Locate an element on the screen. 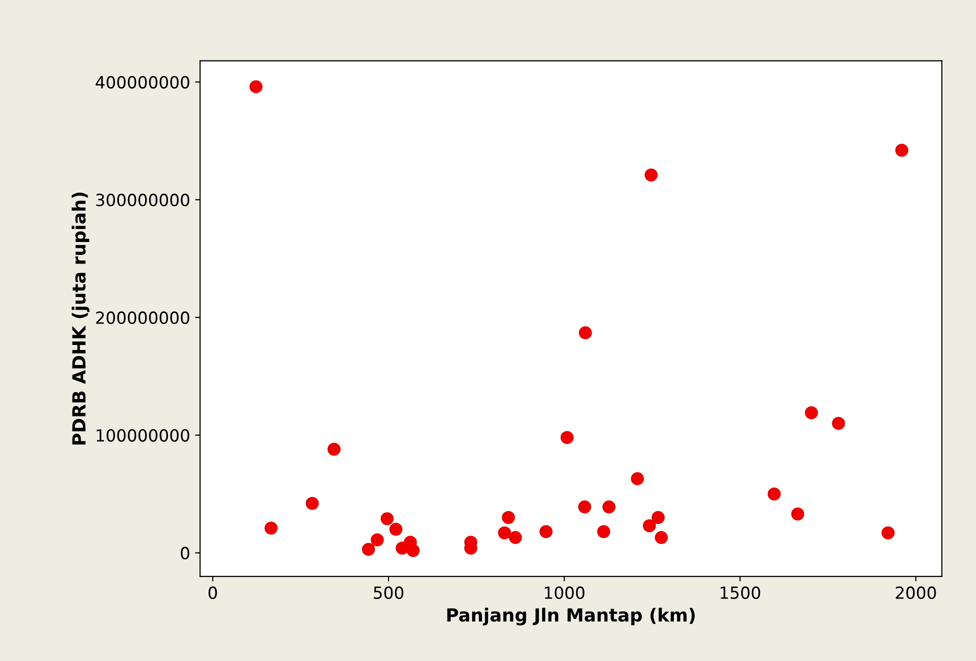 This screenshot has width=976, height=661. x-tick-label: 1500 is located at coordinates (740, 593).